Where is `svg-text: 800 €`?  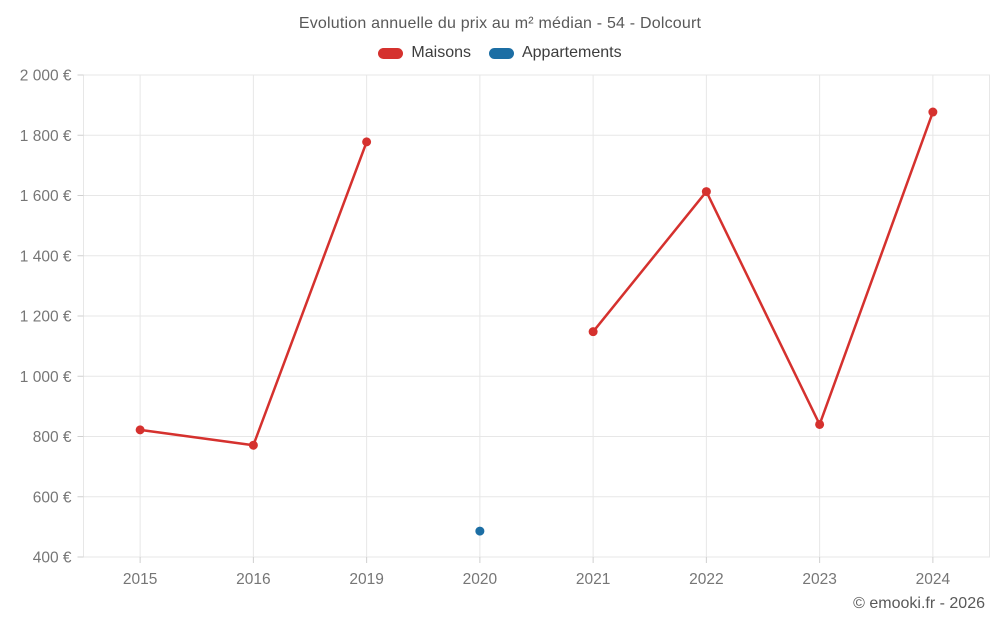
svg-text: 800 € is located at coordinates (52, 437).